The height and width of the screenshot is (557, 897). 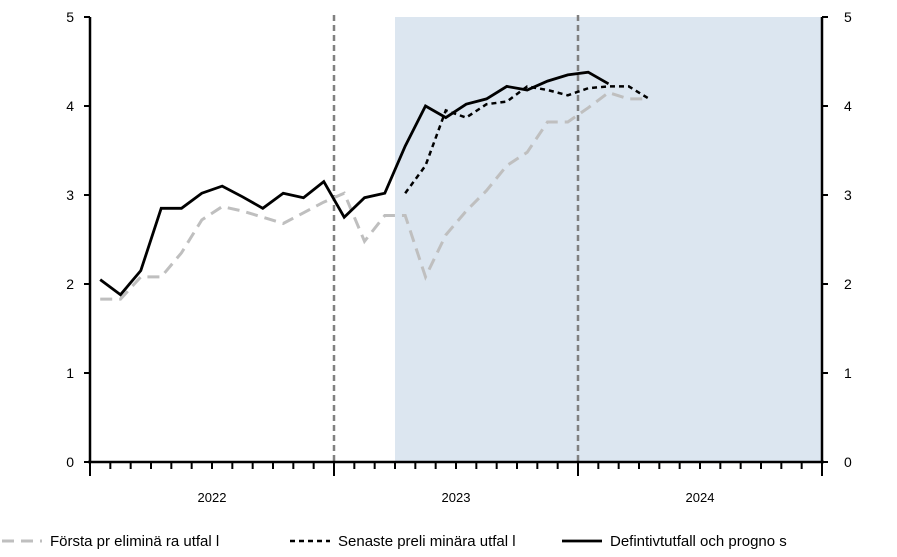 I want to click on legend-item-latest-preliminary: Senaste preli minära utfal l, so click(x=402, y=541).